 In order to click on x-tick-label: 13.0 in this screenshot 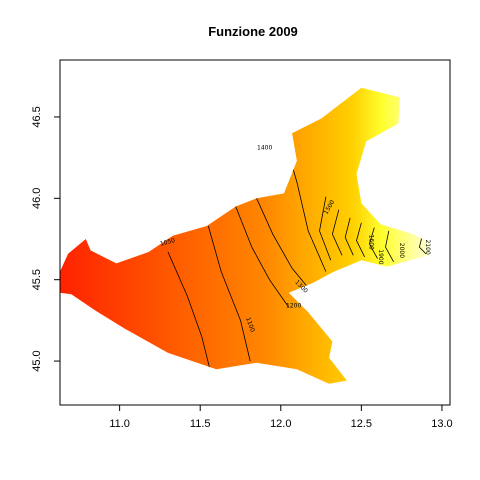, I will do `click(441, 424)`.